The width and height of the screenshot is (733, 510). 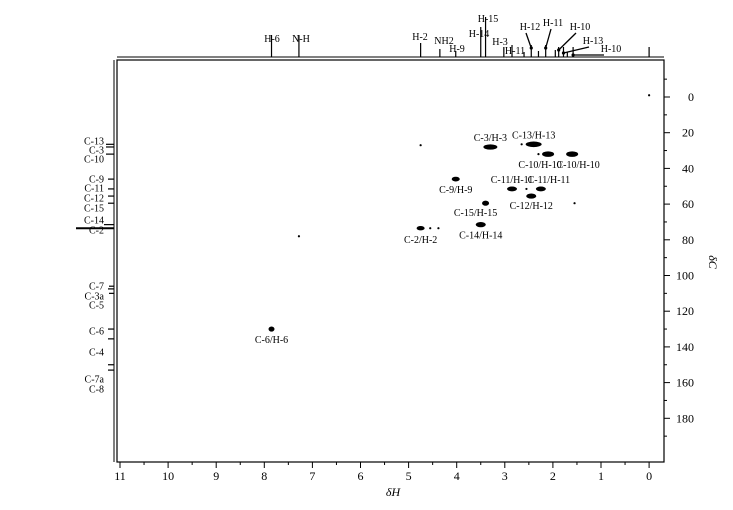 What do you see at coordinates (685, 276) in the screenshot?
I see `y-tick-label: 100` at bounding box center [685, 276].